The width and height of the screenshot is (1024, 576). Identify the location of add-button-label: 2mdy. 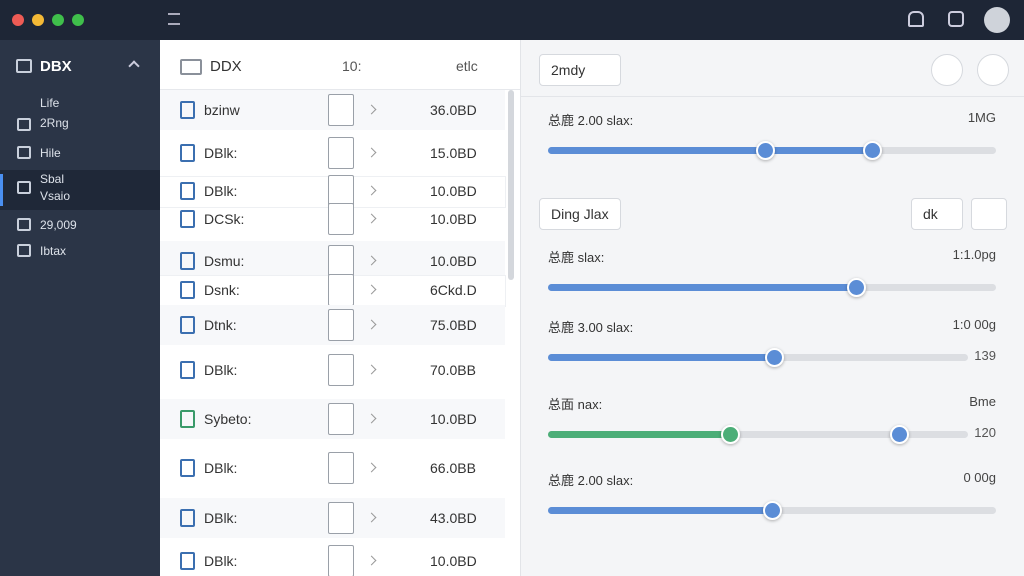
(568, 70).